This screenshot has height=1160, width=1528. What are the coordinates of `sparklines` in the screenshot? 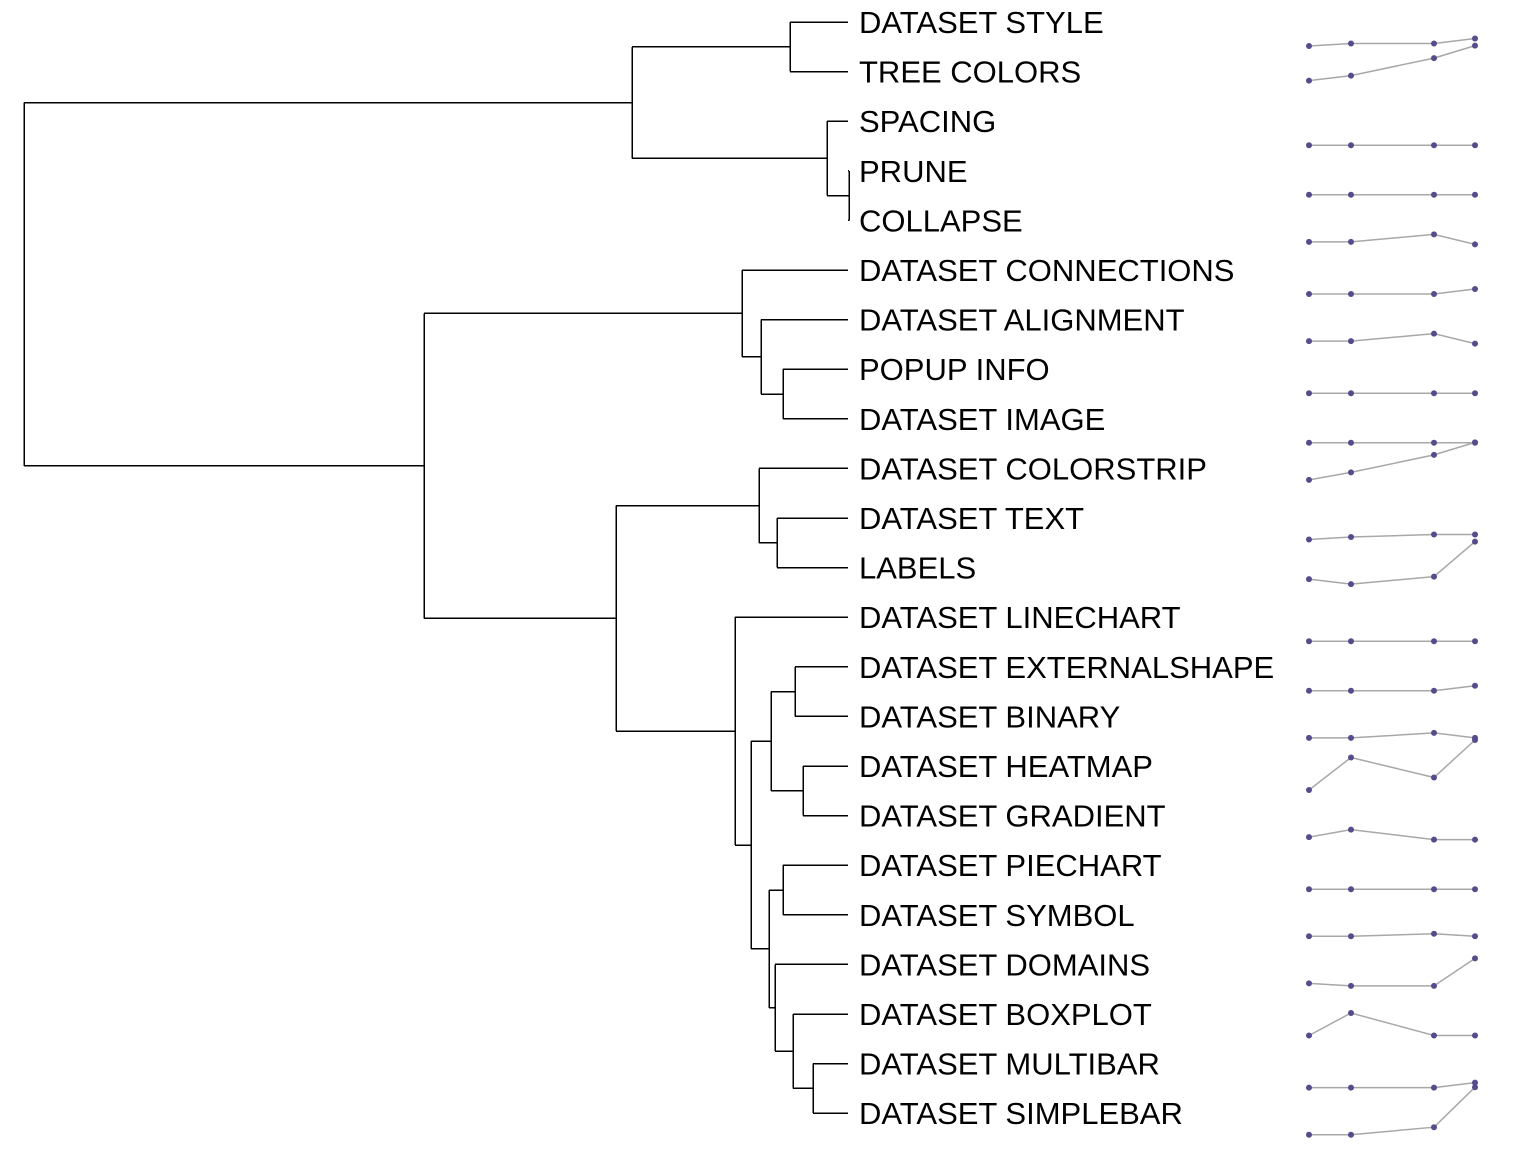 It's located at (1392, 586).